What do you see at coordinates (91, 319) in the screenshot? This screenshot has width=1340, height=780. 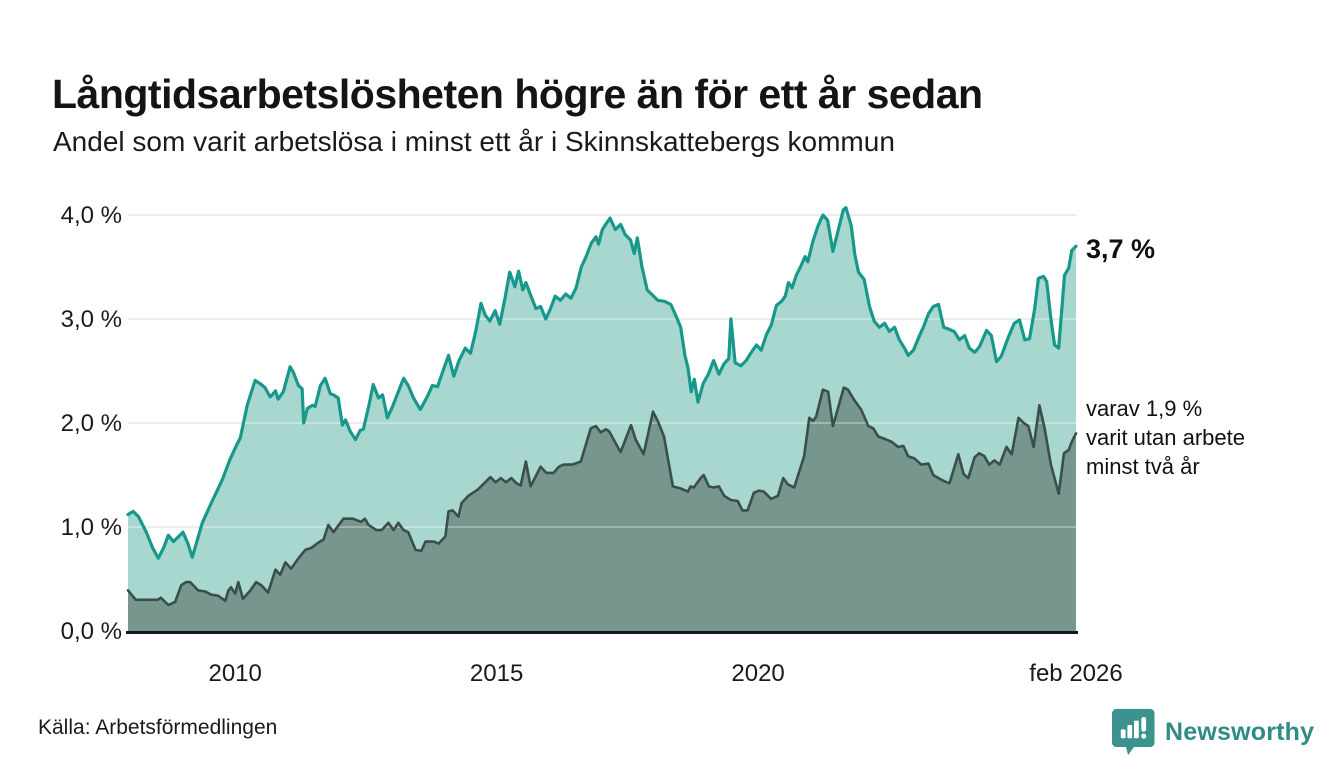 I see `y-tick-label: 3,0 %` at bounding box center [91, 319].